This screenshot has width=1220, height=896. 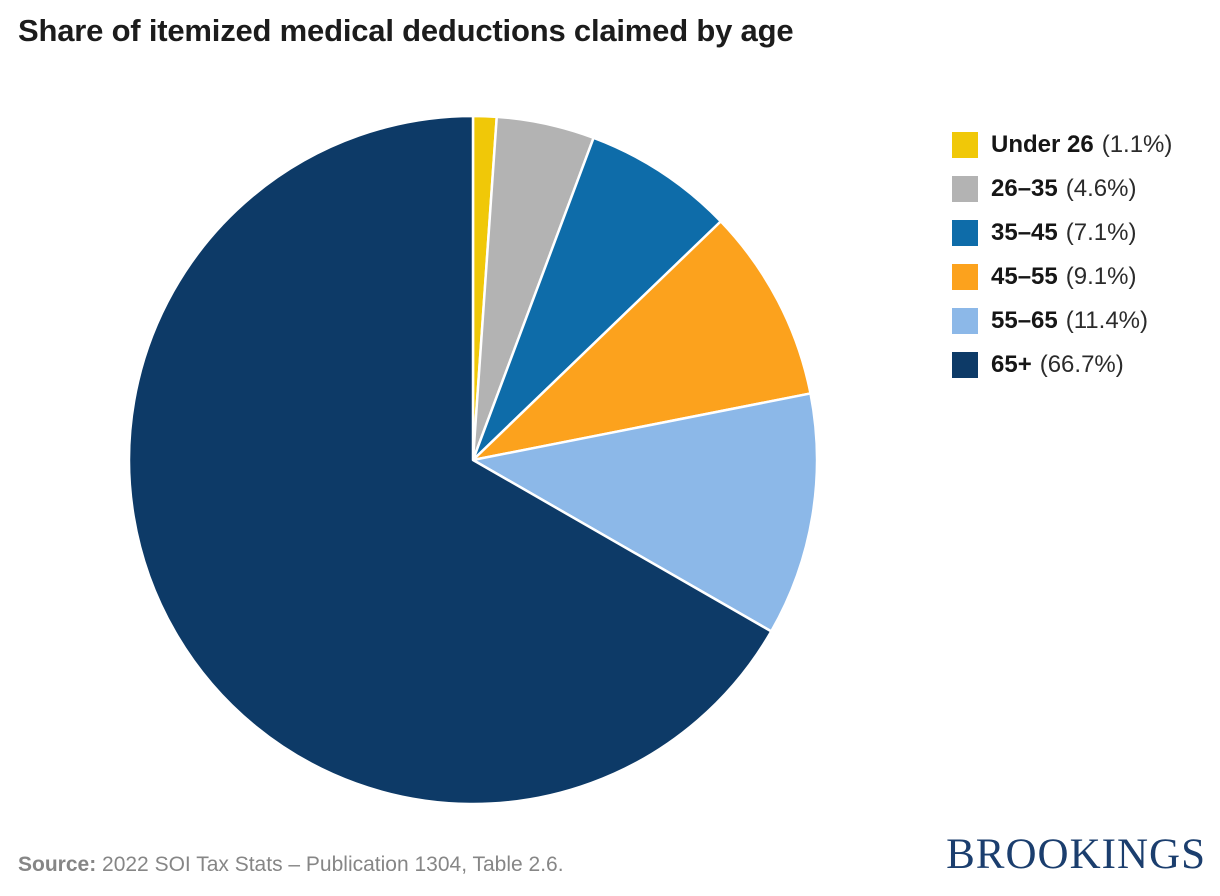 I want to click on legend-item-45-55: 45–55 (9.1%), so click(x=1062, y=276).